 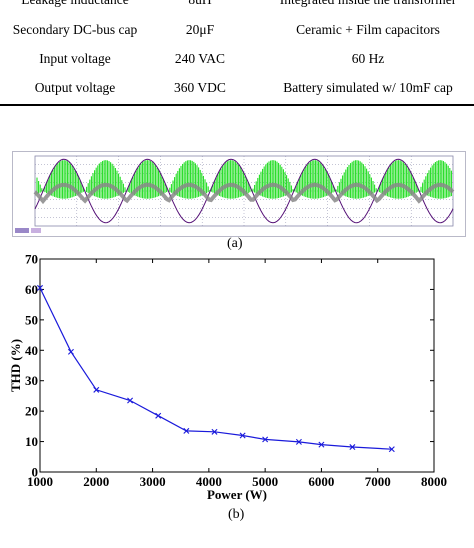 What do you see at coordinates (265, 481) in the screenshot?
I see `x-tick-label: 5000` at bounding box center [265, 481].